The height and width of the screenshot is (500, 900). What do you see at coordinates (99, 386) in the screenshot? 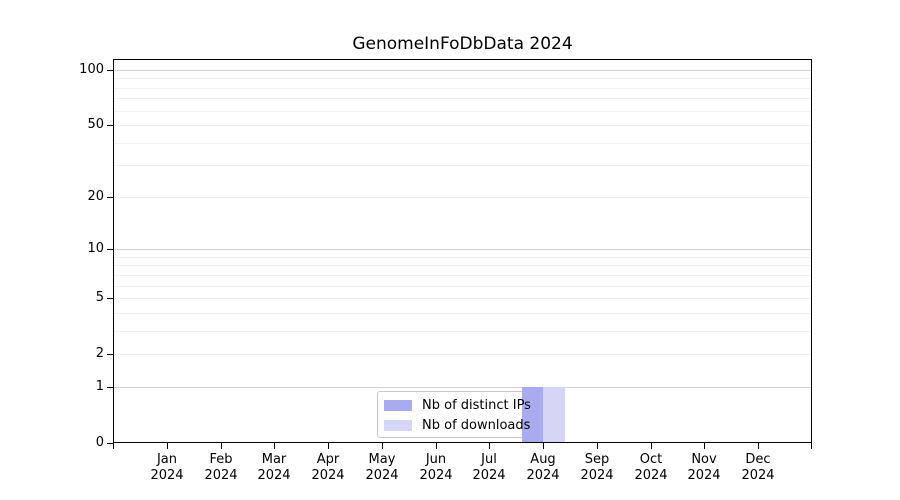
I see `y-tick-label: 1` at bounding box center [99, 386].